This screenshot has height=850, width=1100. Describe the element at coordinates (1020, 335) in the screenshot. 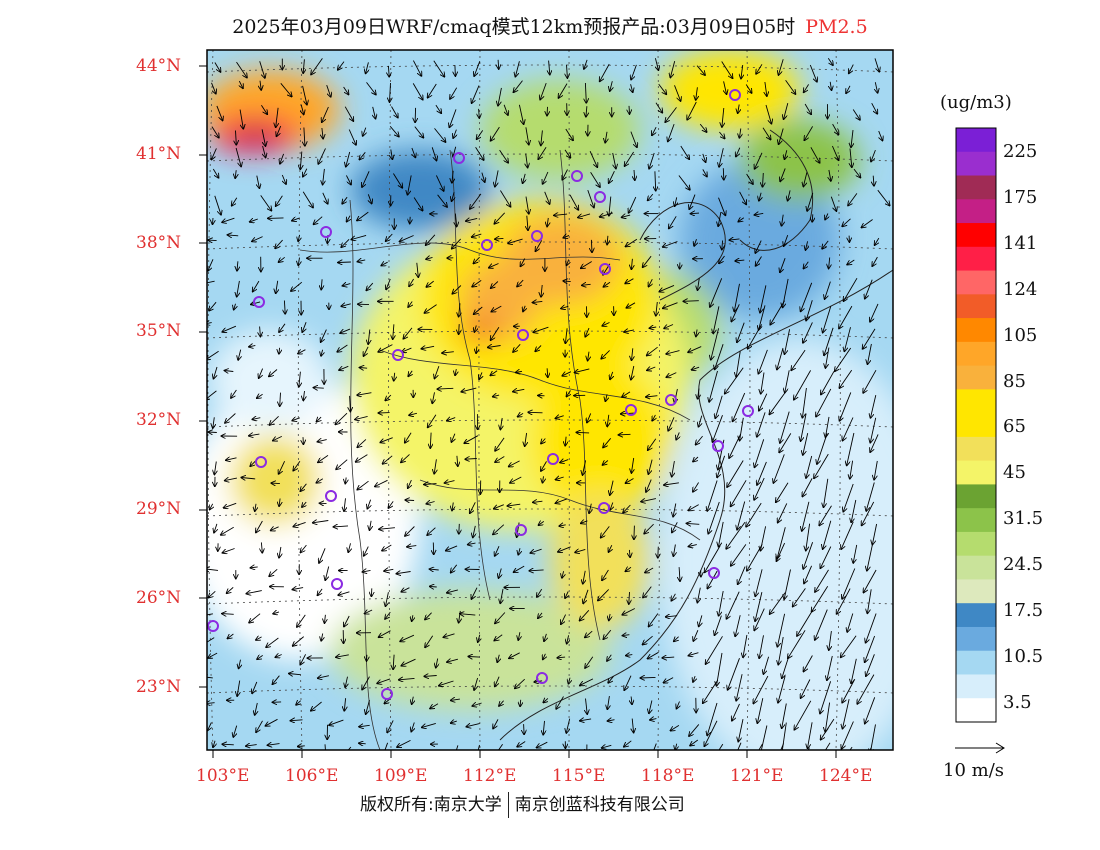

I see `colorbar-label: 105` at that location.